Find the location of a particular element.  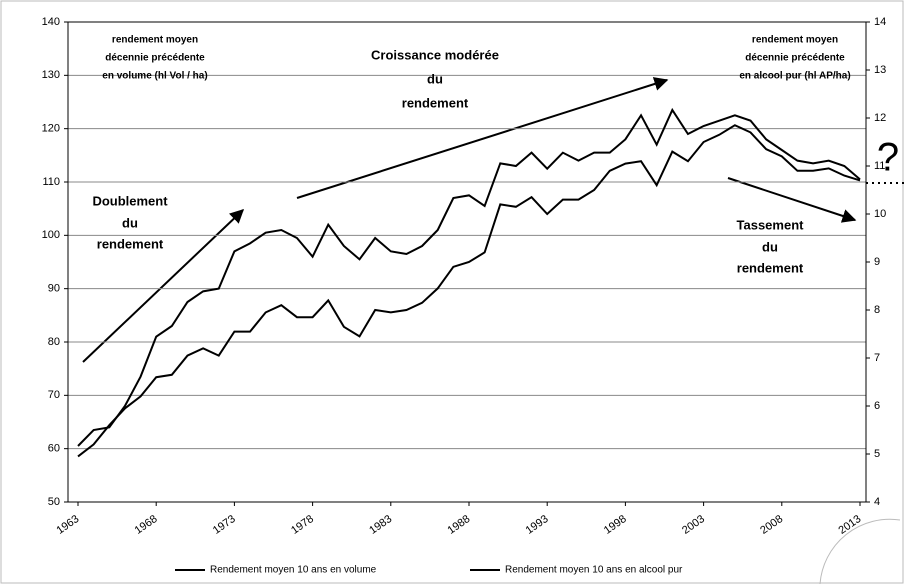

y2-tick-label: 9 is located at coordinates (877, 262).